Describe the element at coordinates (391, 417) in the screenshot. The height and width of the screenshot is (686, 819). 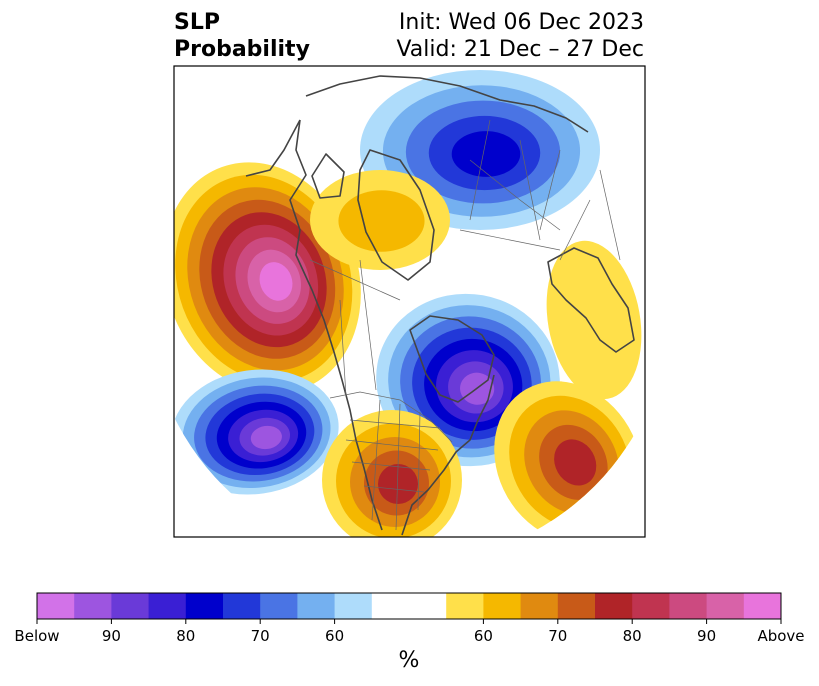
I see `us-canada-border` at that location.